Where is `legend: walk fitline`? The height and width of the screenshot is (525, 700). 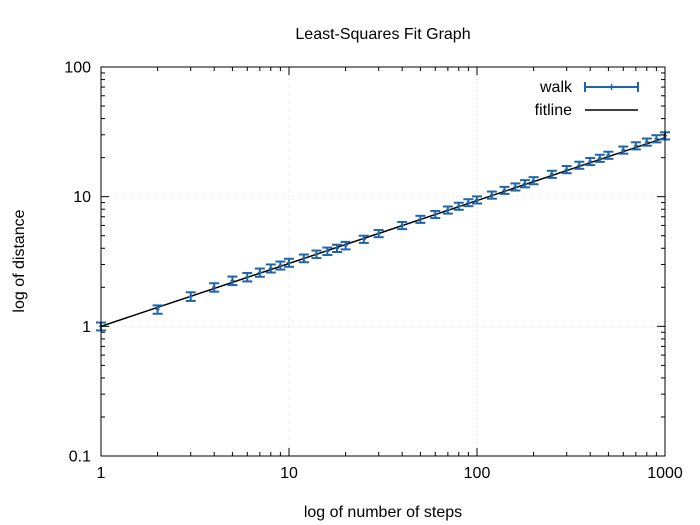 legend: walk fitline is located at coordinates (587, 99).